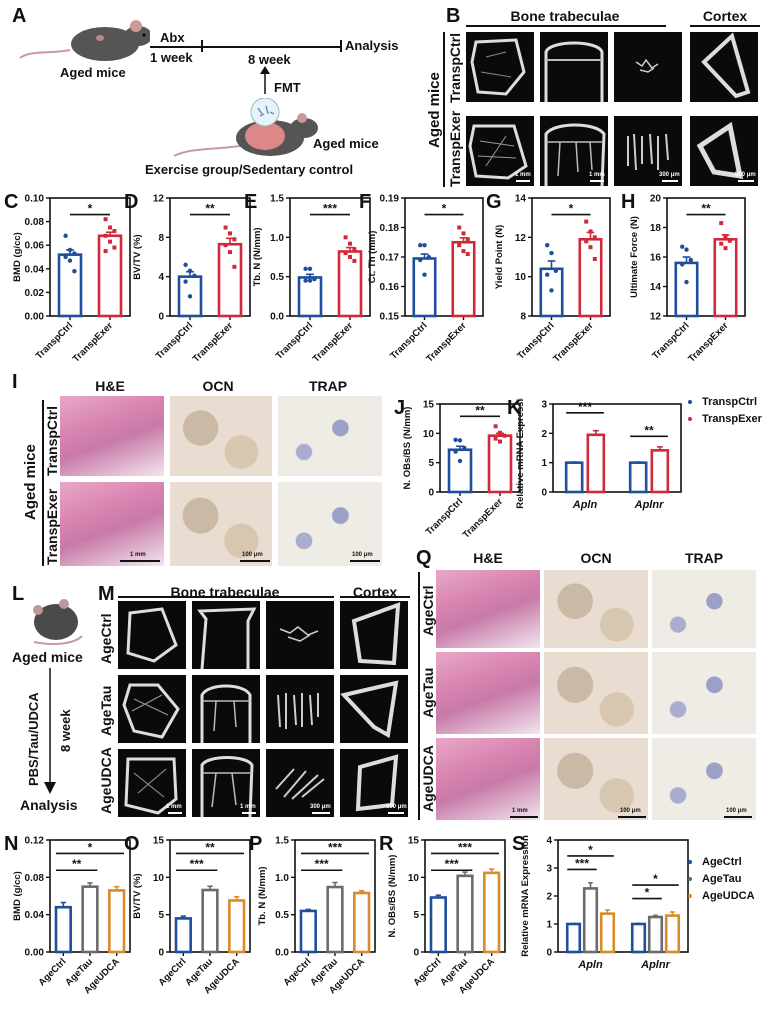 The width and height of the screenshot is (766, 1012). What do you see at coordinates (35, 878) in the screenshot?
I see `svg-text: 0.08` at bounding box center [35, 878].